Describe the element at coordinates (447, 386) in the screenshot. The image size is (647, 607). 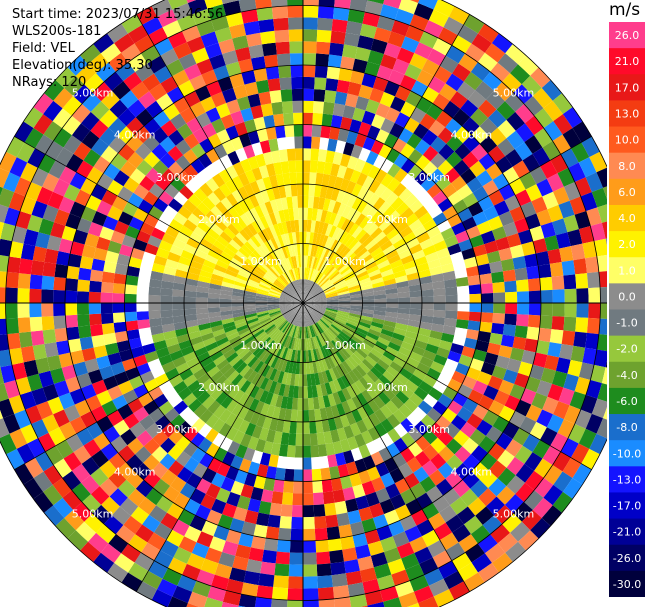
I see `azimuth-spoke` at that location.